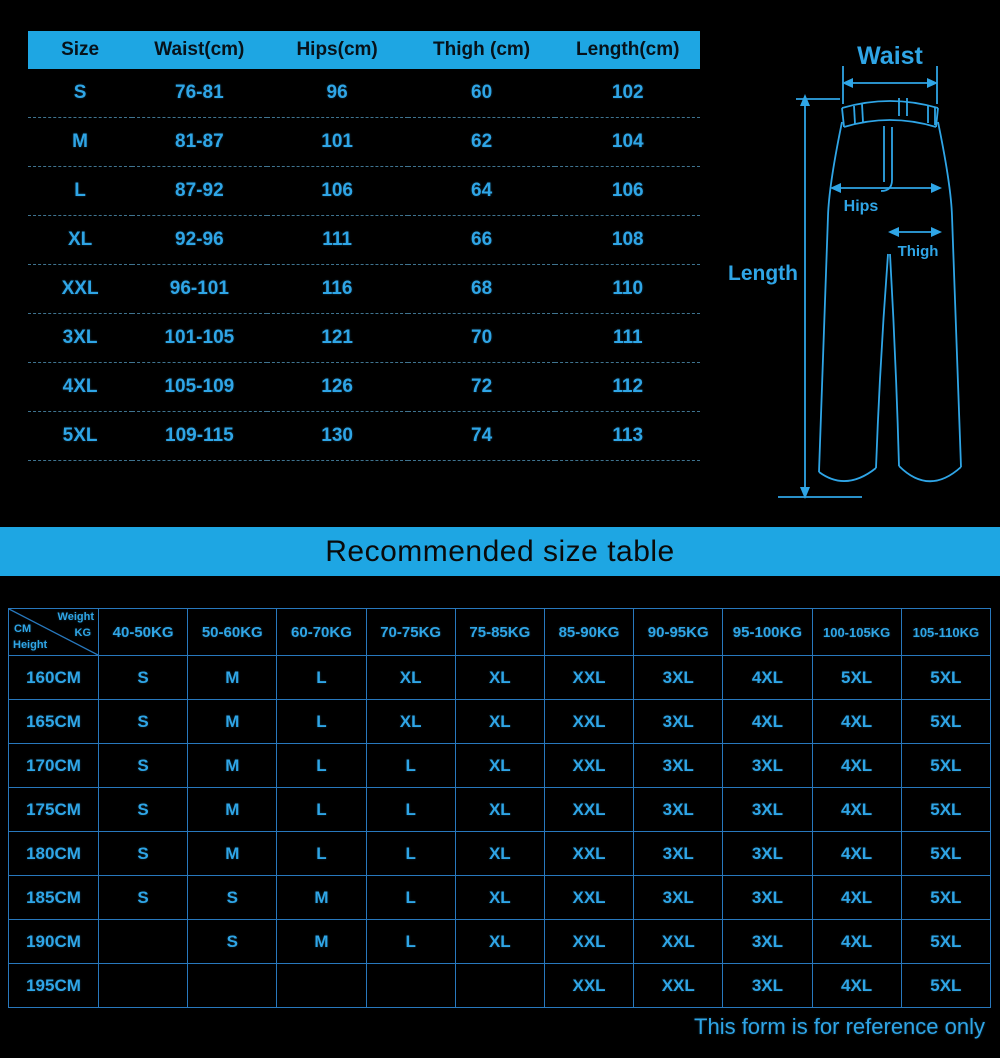 The width and height of the screenshot is (1000, 1058). I want to click on measurement-value-cell: 121, so click(337, 338).